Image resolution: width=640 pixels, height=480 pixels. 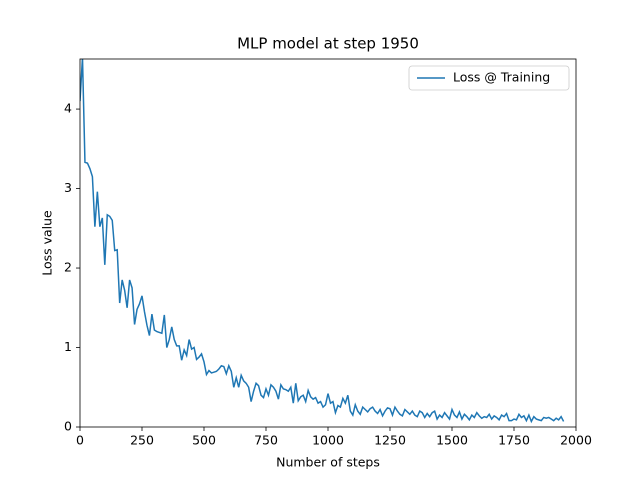 What do you see at coordinates (576, 440) in the screenshot?
I see `x-tick-label: 2000` at bounding box center [576, 440].